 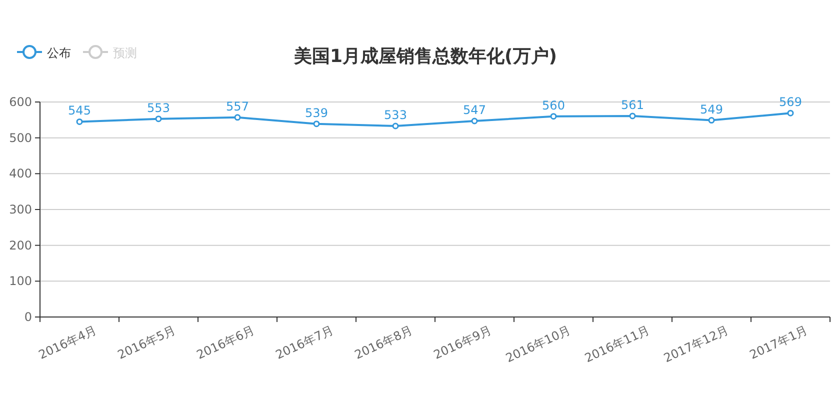 I want to click on data-label: 569, so click(x=790, y=102).